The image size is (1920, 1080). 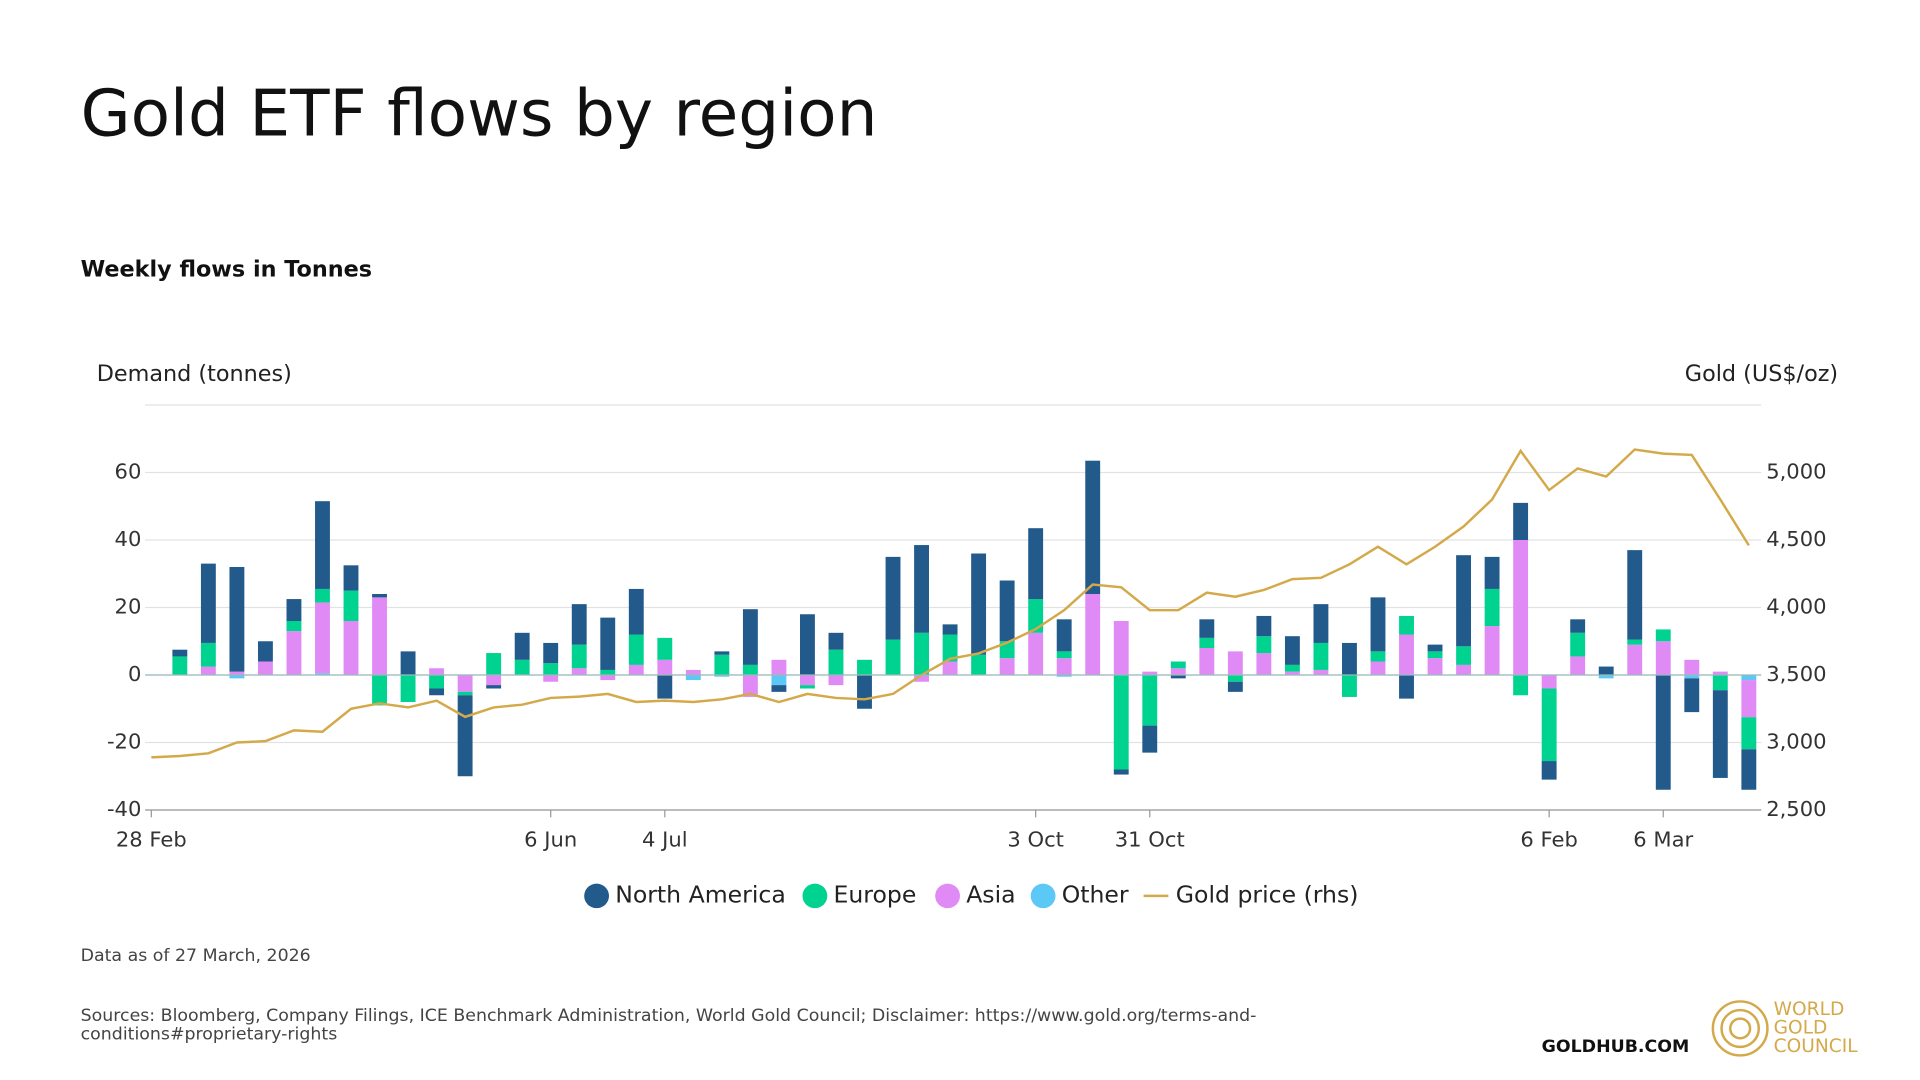 I want to click on y-tick-label: -20, so click(x=124, y=742).